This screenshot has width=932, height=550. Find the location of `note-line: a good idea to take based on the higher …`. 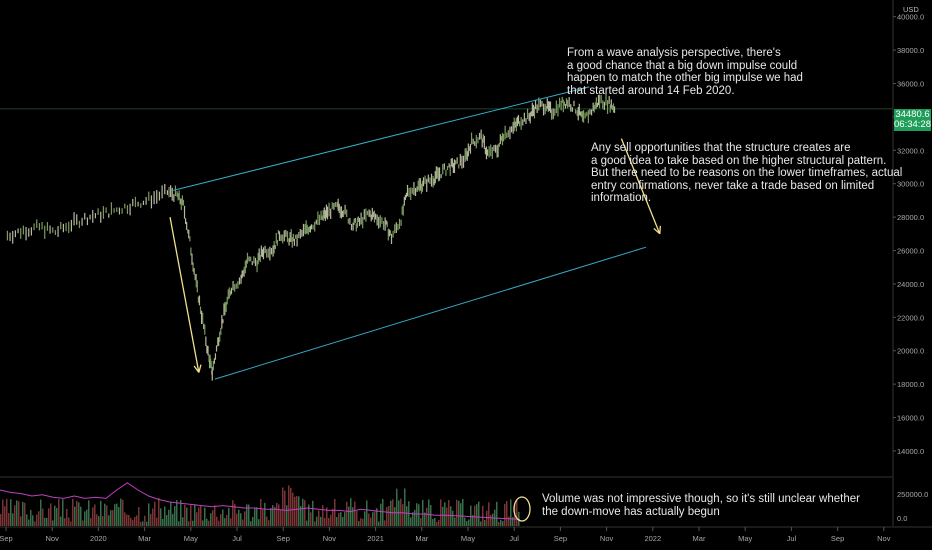

note-line: a good idea to take based on the higher … is located at coordinates (739, 160).